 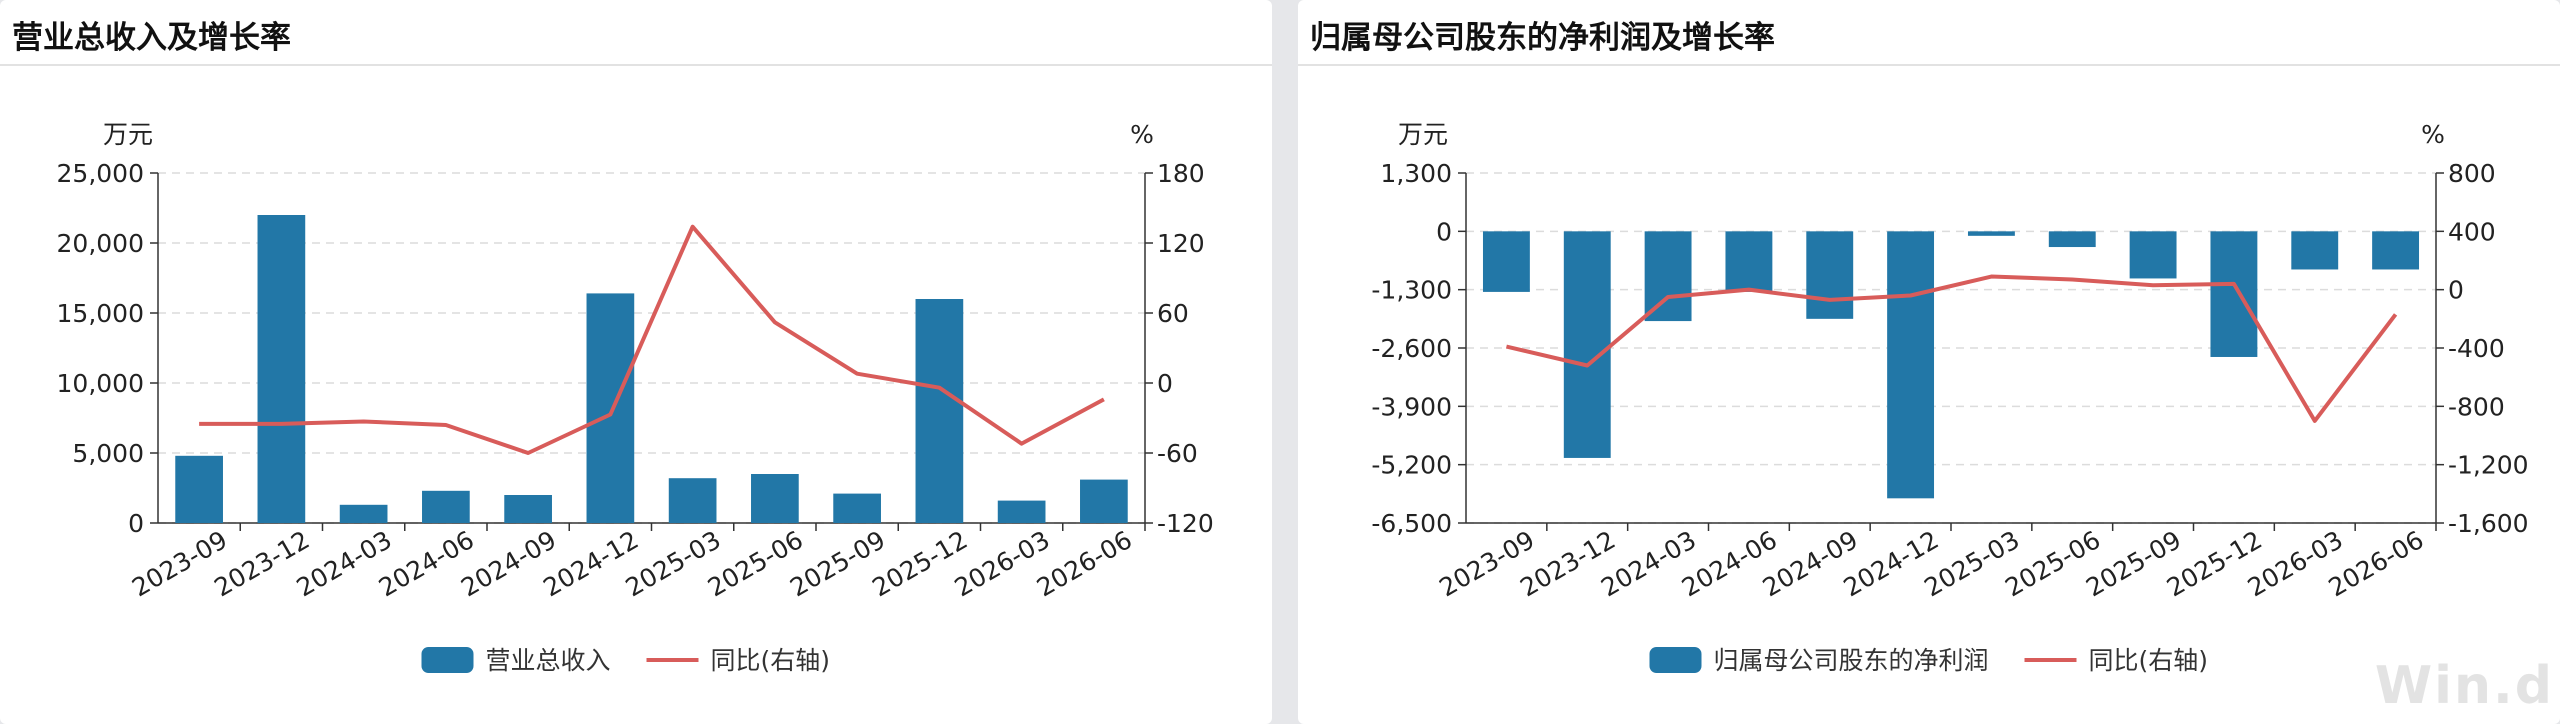 What do you see at coordinates (2472, 231) in the screenshot?
I see `right-tick-label: 400` at bounding box center [2472, 231].